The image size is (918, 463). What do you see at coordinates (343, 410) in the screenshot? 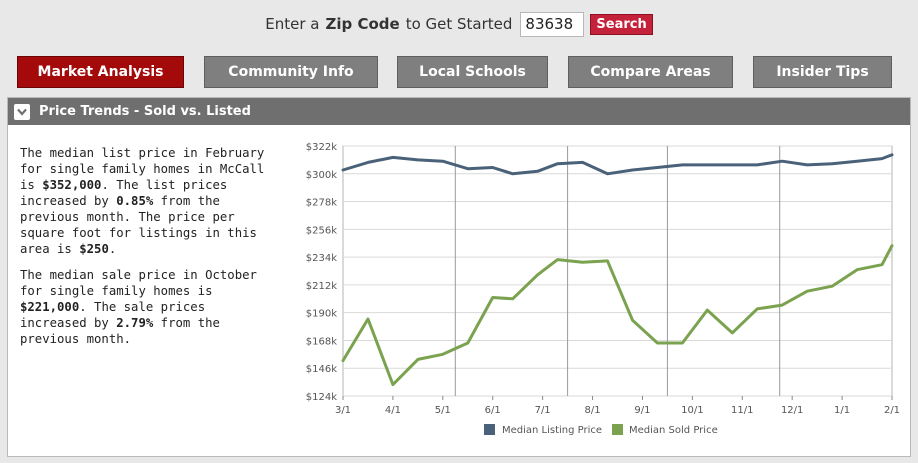
I see `x-tick-label: 3/1` at bounding box center [343, 410].